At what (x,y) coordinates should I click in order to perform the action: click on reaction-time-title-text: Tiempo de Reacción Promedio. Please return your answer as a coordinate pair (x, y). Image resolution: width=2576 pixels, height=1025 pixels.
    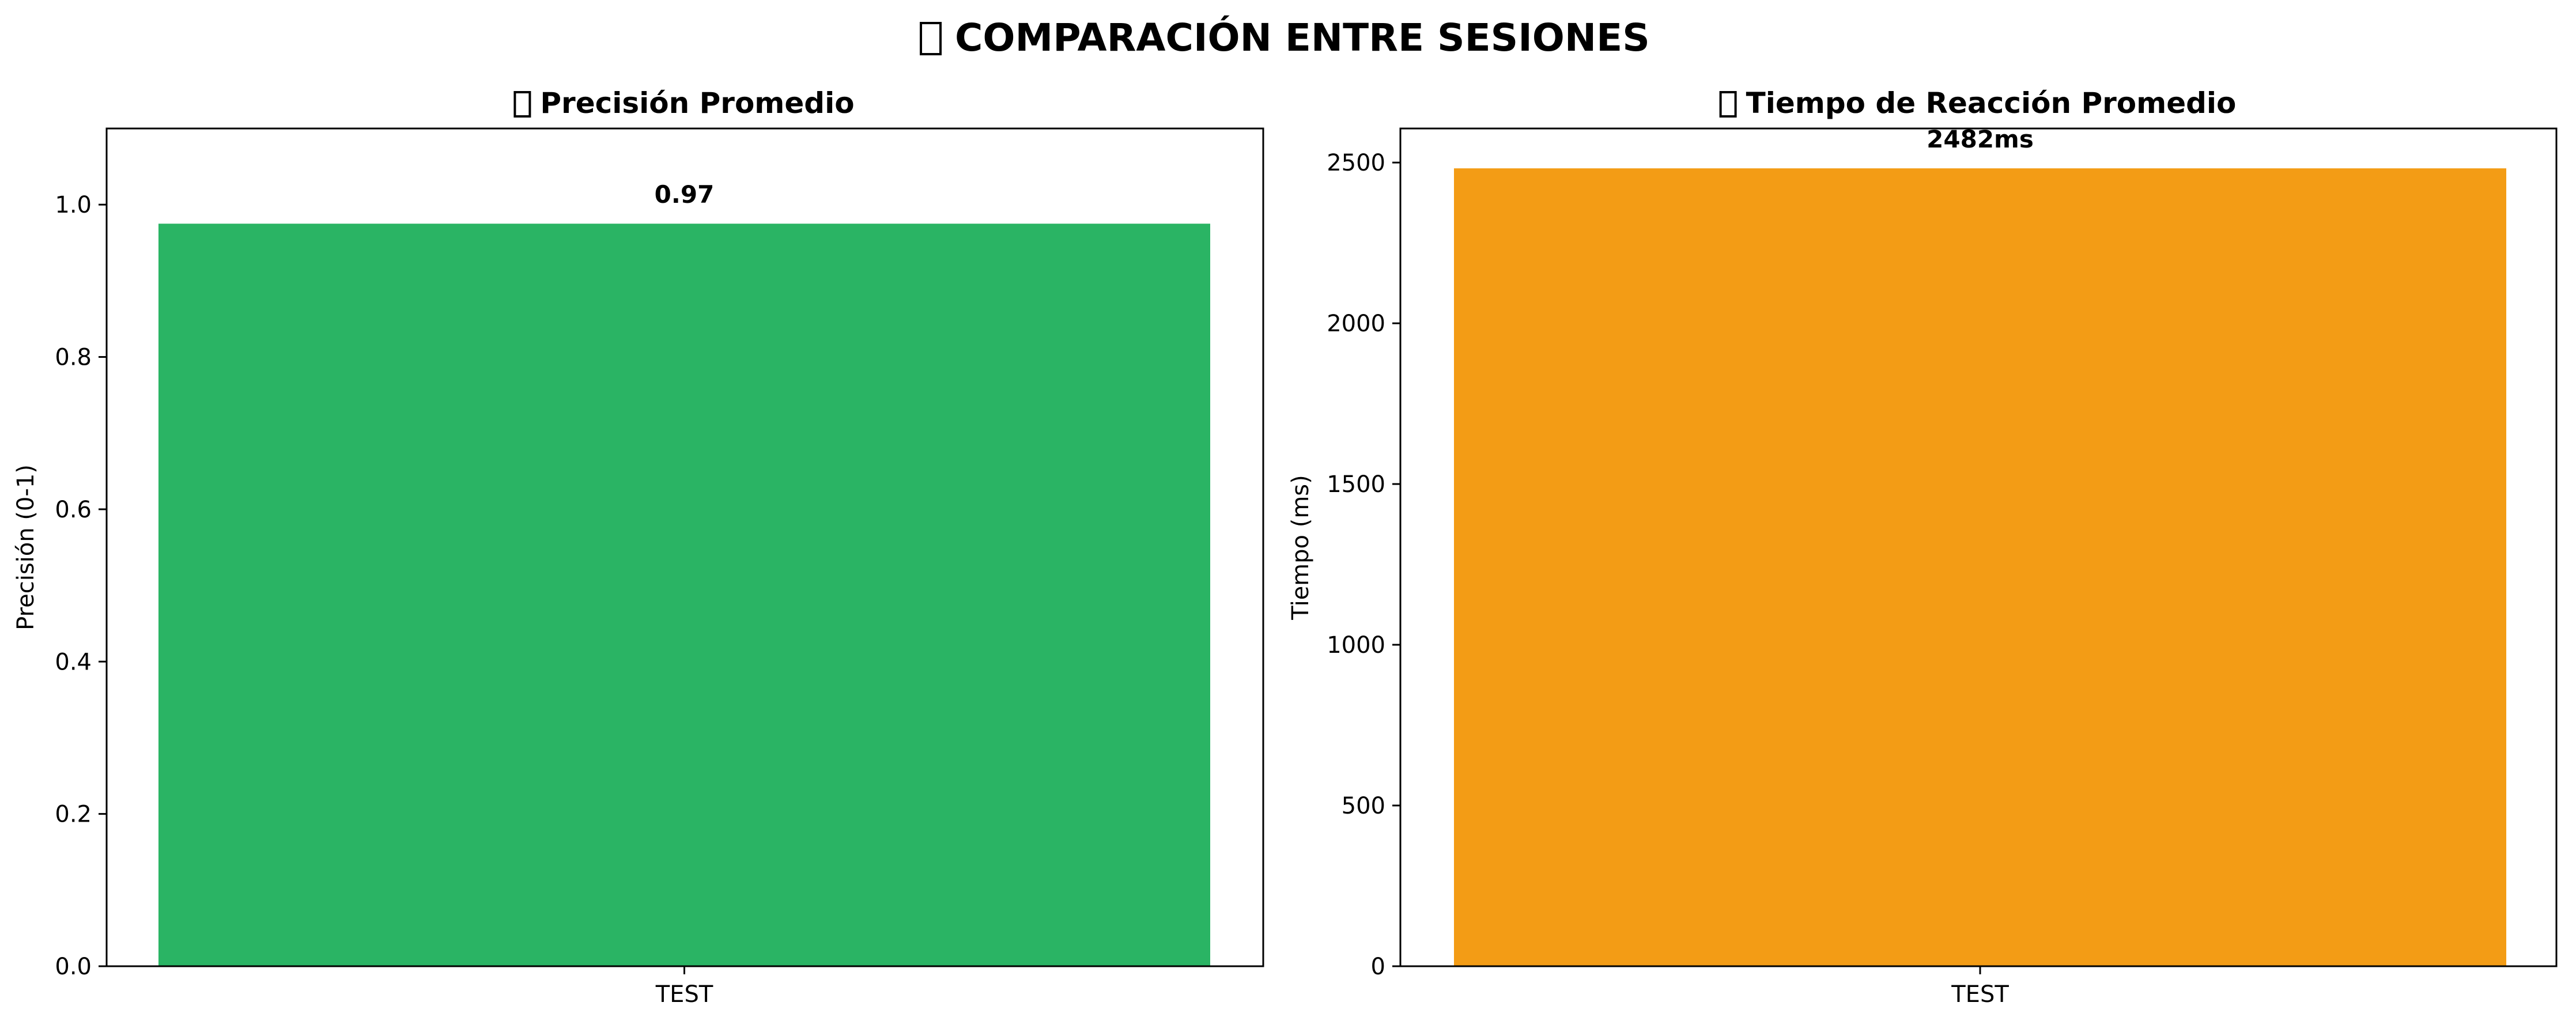
    Looking at the image, I should click on (1991, 103).